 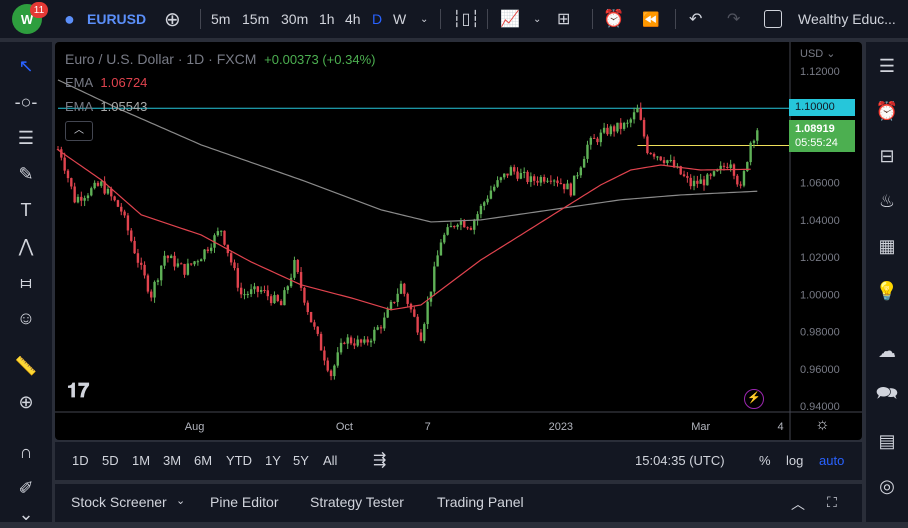 I want to click on indicators-icon: 📈, so click(x=510, y=19).